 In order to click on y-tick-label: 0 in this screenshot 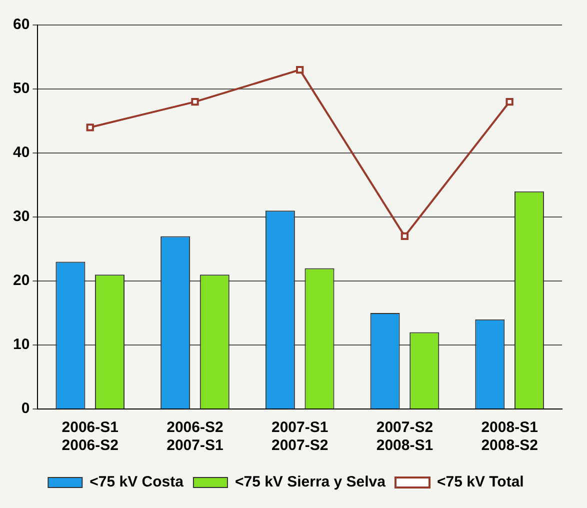, I will do `click(25, 409)`.